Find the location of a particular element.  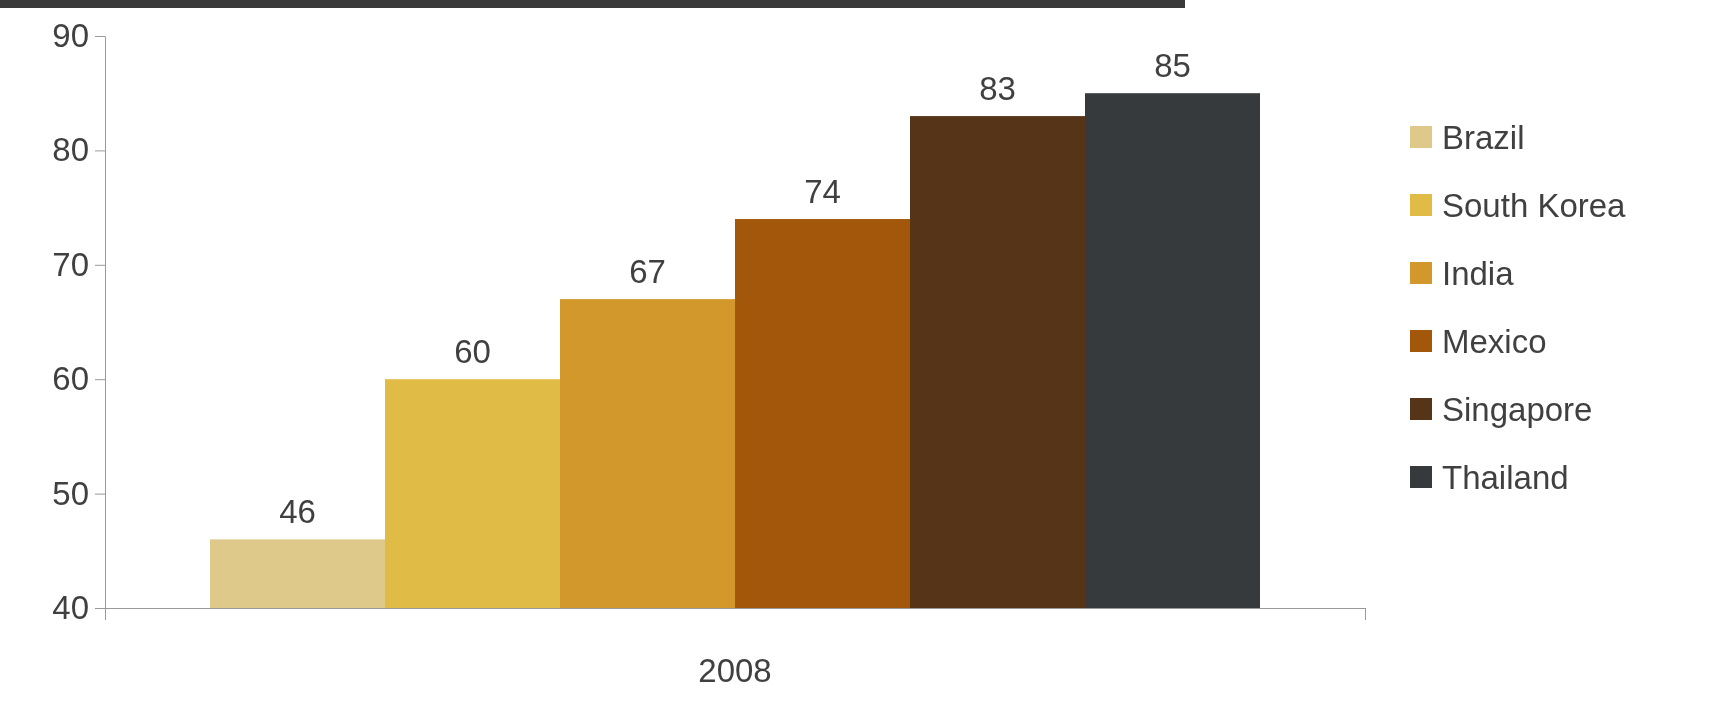

legend-label: Thailand is located at coordinates (1505, 477).